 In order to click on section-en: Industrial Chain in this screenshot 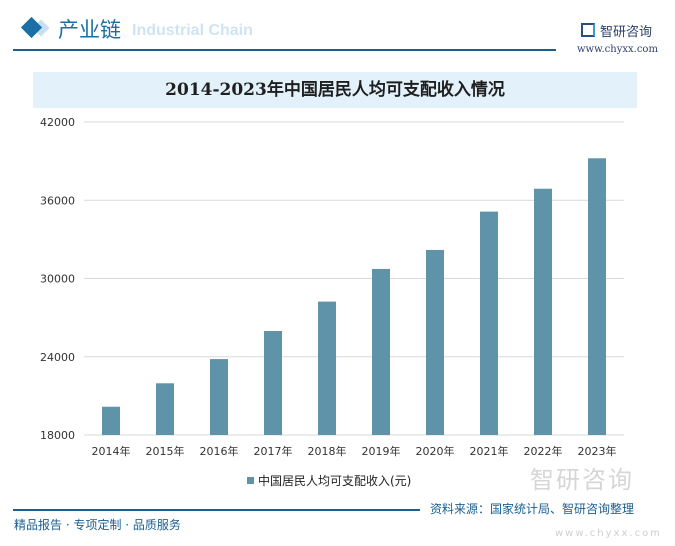, I will do `click(192, 30)`.